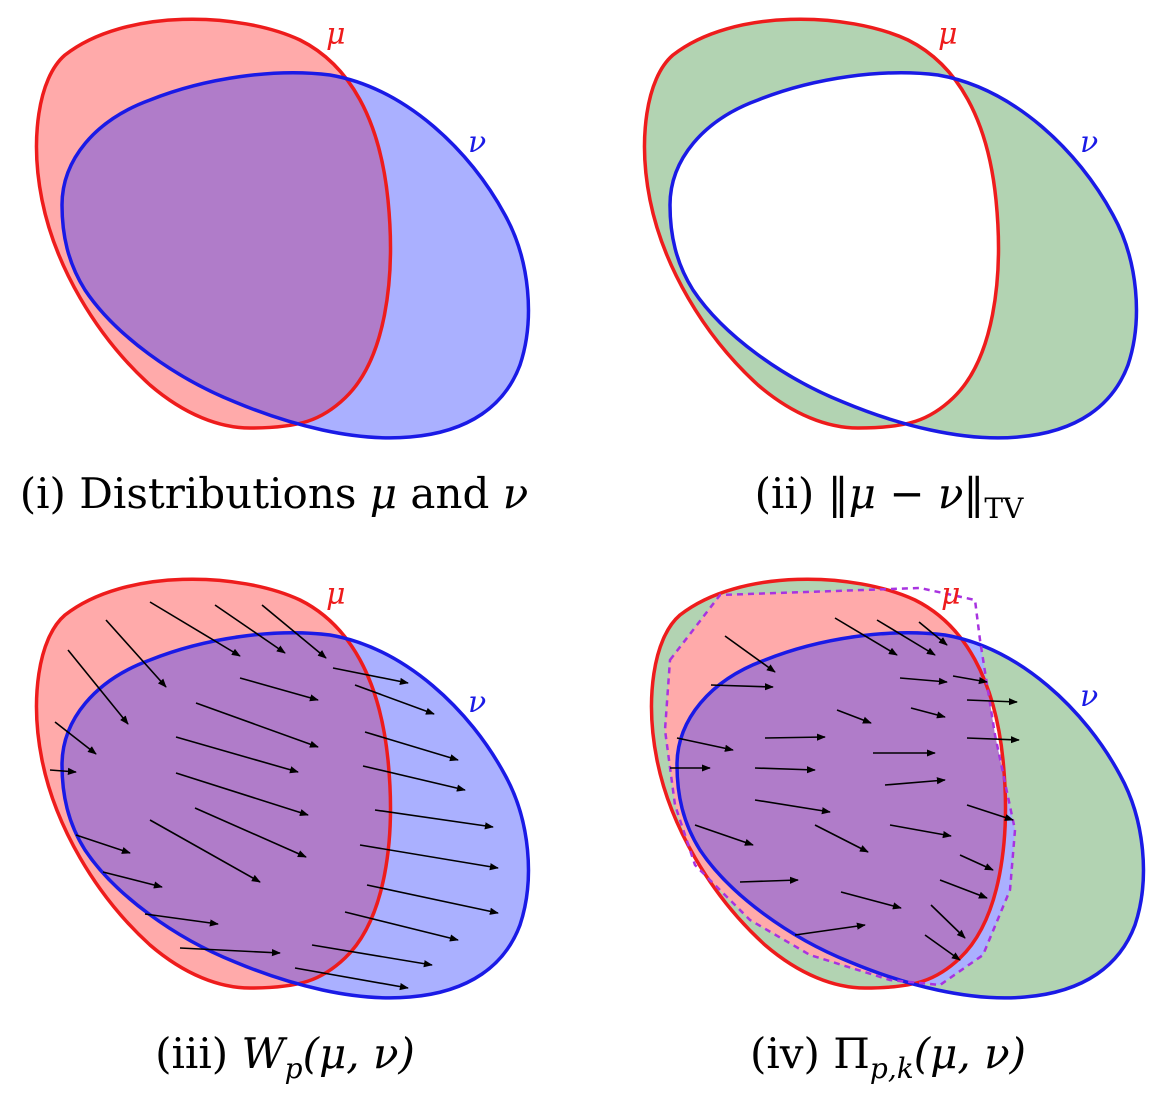  I want to click on caption-iii-sub: p, so click(294, 1068).